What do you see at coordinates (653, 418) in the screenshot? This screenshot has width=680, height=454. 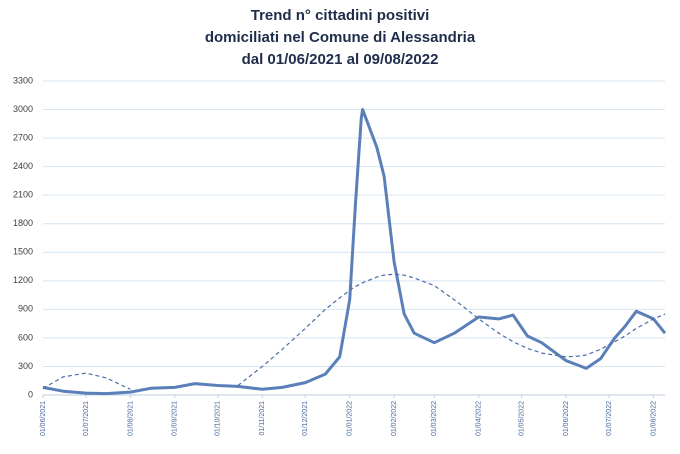 I see `x-tick-label: 01/08/2022` at bounding box center [653, 418].